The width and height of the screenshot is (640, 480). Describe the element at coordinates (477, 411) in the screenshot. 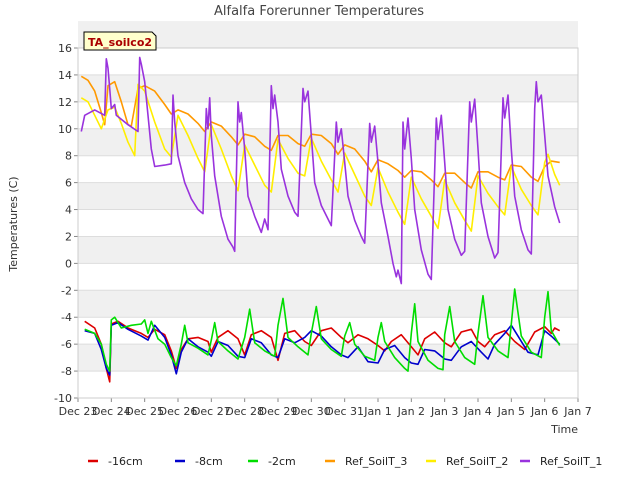

I see `x-tick-label: Jan 4` at that location.